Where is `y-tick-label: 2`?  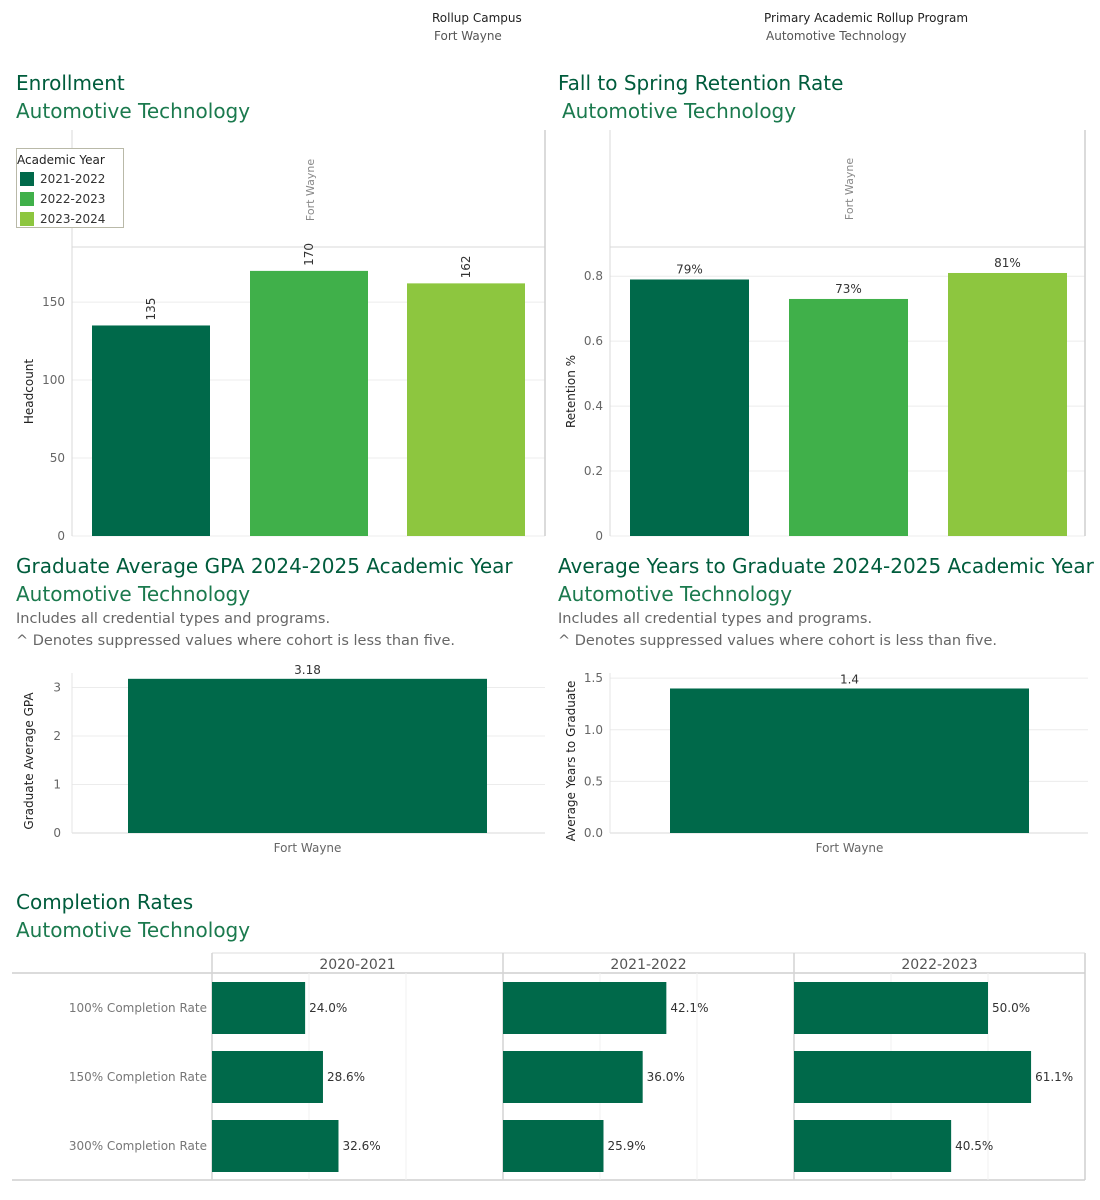 y-tick-label: 2 is located at coordinates (57, 736).